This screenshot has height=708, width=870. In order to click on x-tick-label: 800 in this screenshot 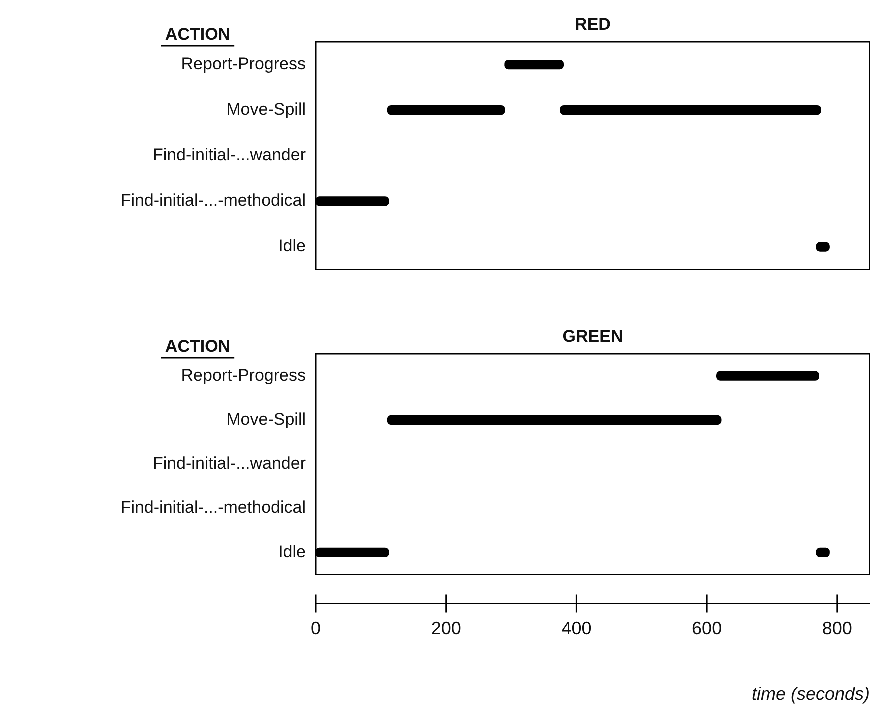, I will do `click(837, 628)`.